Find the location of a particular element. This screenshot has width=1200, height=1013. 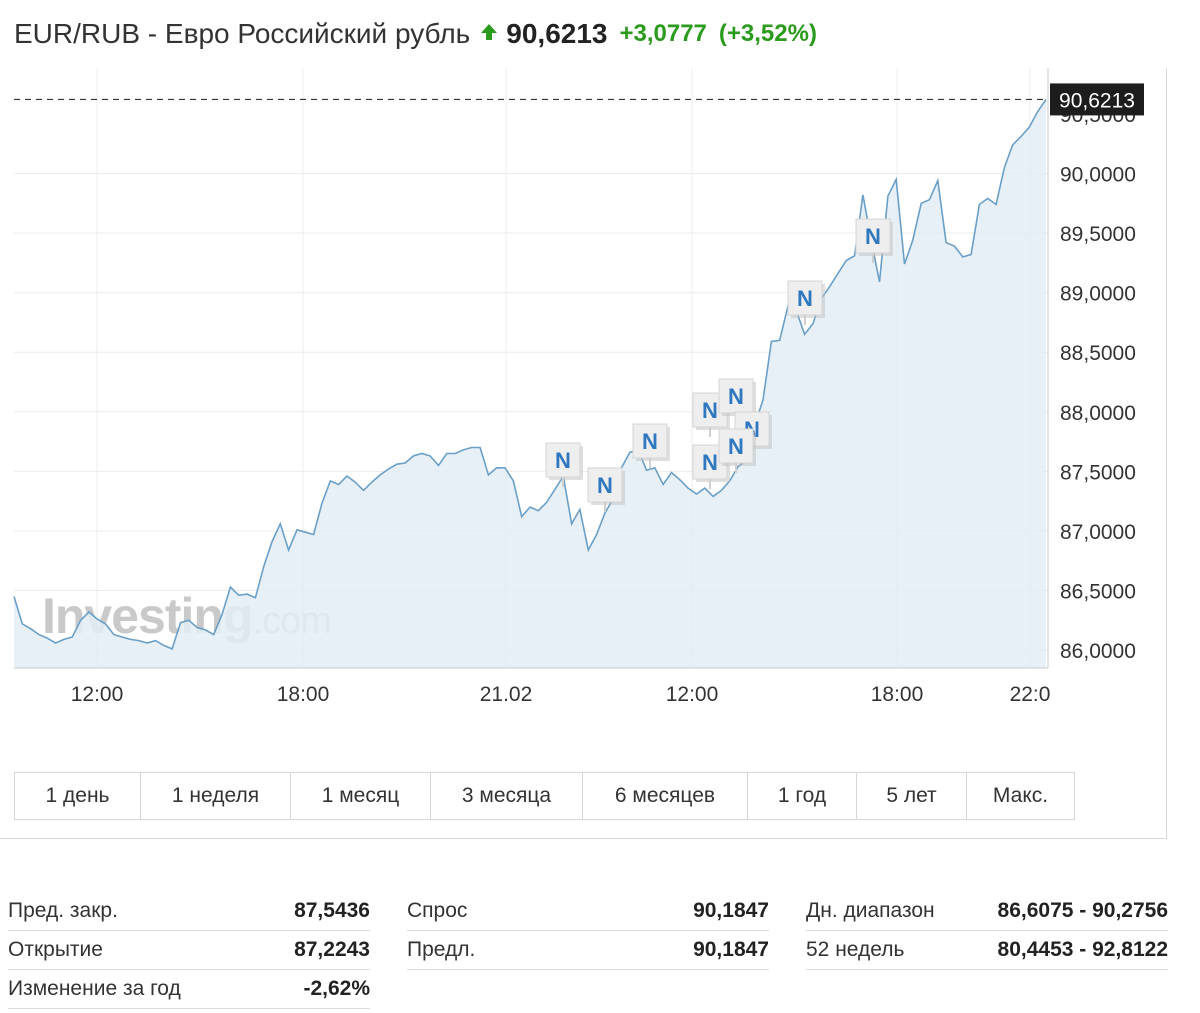

last-price-tag is located at coordinates (1097, 99).